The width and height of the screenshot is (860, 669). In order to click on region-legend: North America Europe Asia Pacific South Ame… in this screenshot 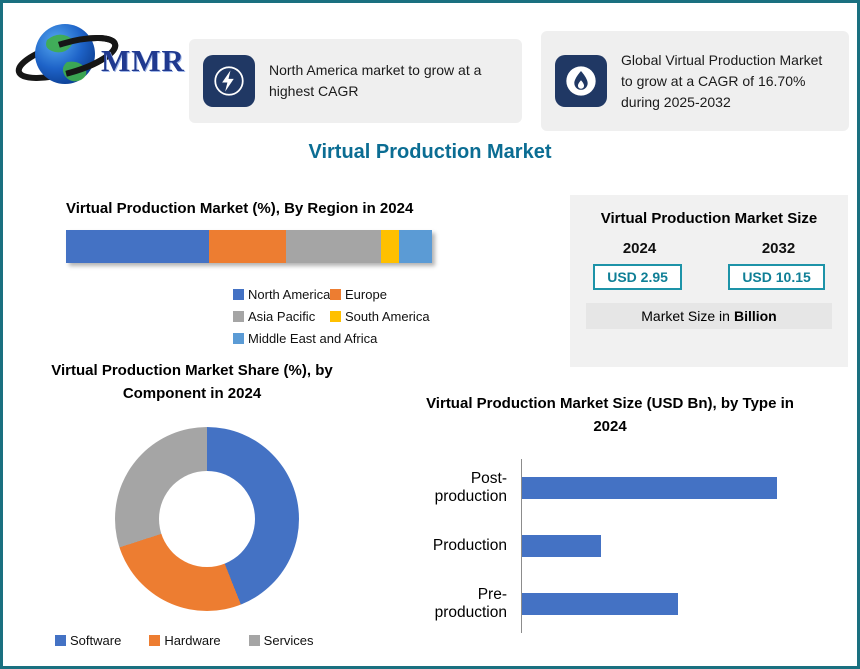, I will do `click(331, 316)`.